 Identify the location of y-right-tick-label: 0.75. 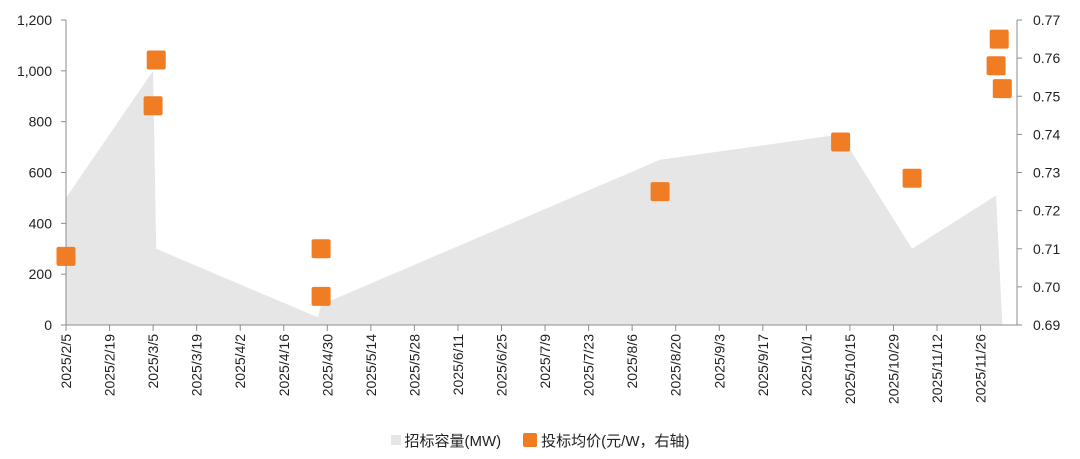
(1046, 96).